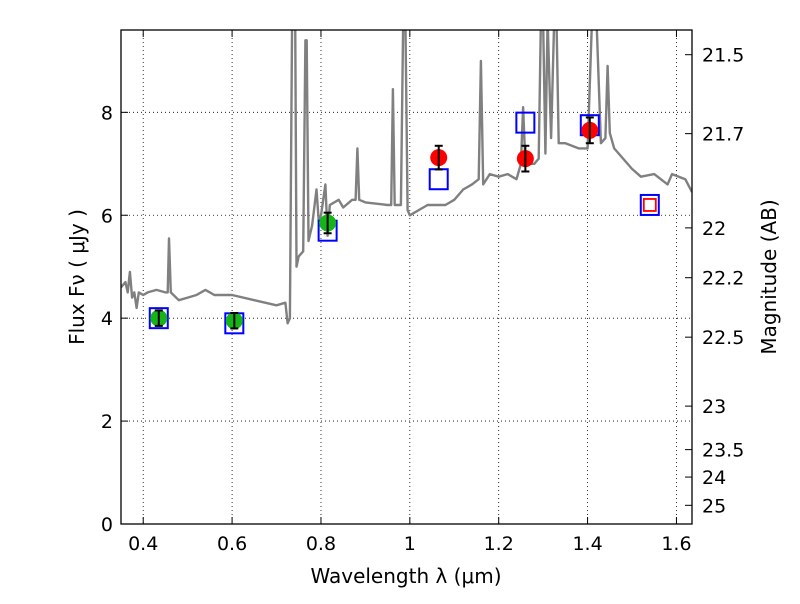  What do you see at coordinates (410, 544) in the screenshot?
I see `x-tick-label: 1` at bounding box center [410, 544].